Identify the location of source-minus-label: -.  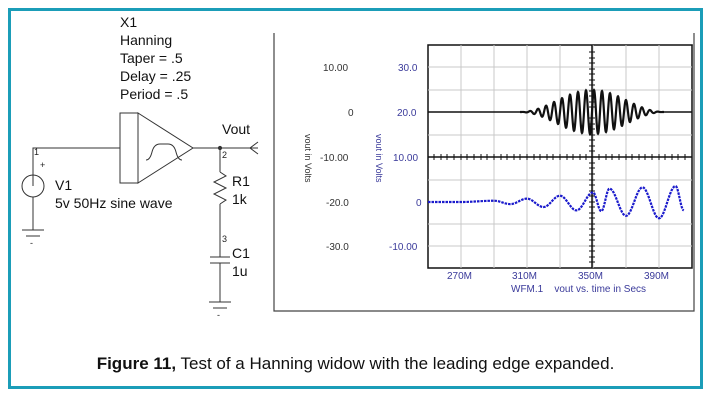
(31, 243).